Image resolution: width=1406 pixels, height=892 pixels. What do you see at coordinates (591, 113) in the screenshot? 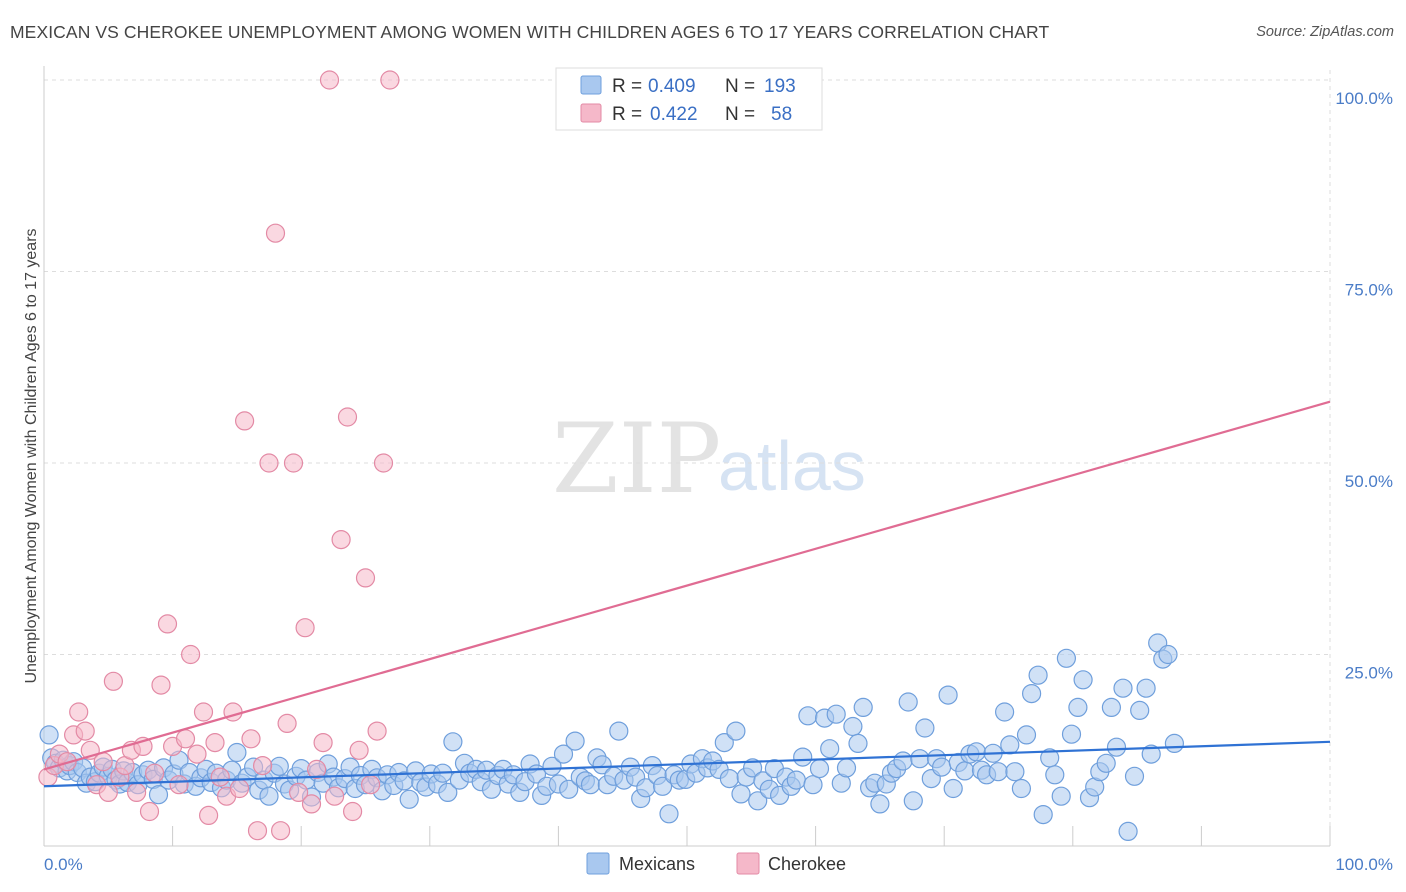
I see `legend-swatch-cherokee` at bounding box center [591, 113].